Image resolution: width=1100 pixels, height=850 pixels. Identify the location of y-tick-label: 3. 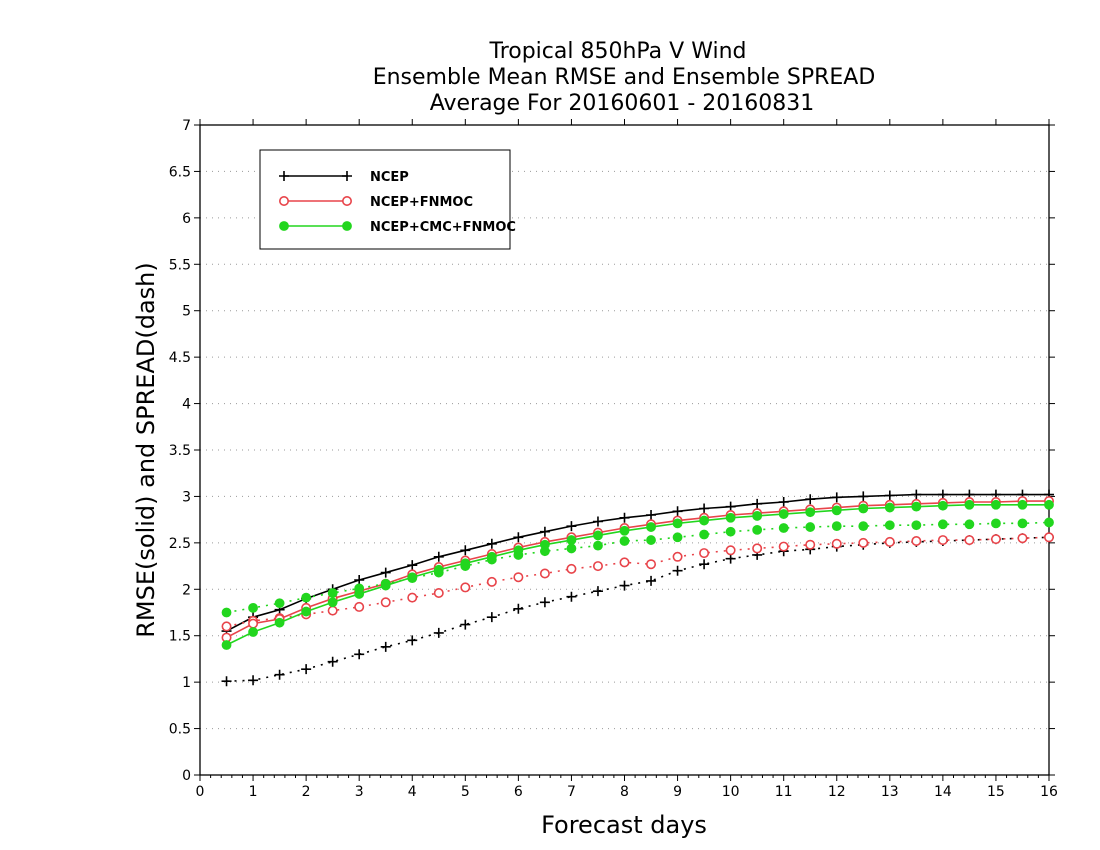
(186, 497).